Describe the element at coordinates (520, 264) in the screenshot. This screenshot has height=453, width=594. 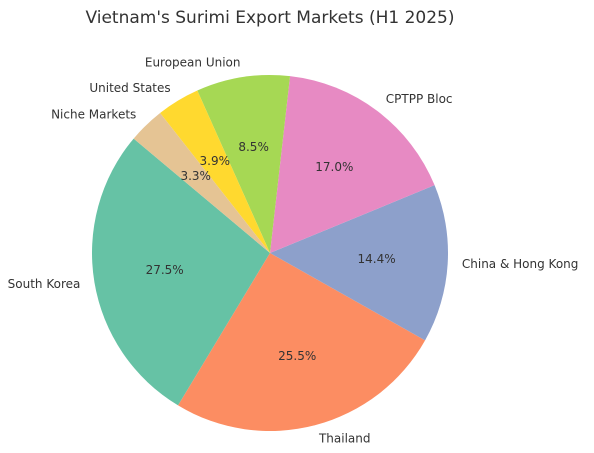
I see `slice-label: China & Hong Kong` at that location.